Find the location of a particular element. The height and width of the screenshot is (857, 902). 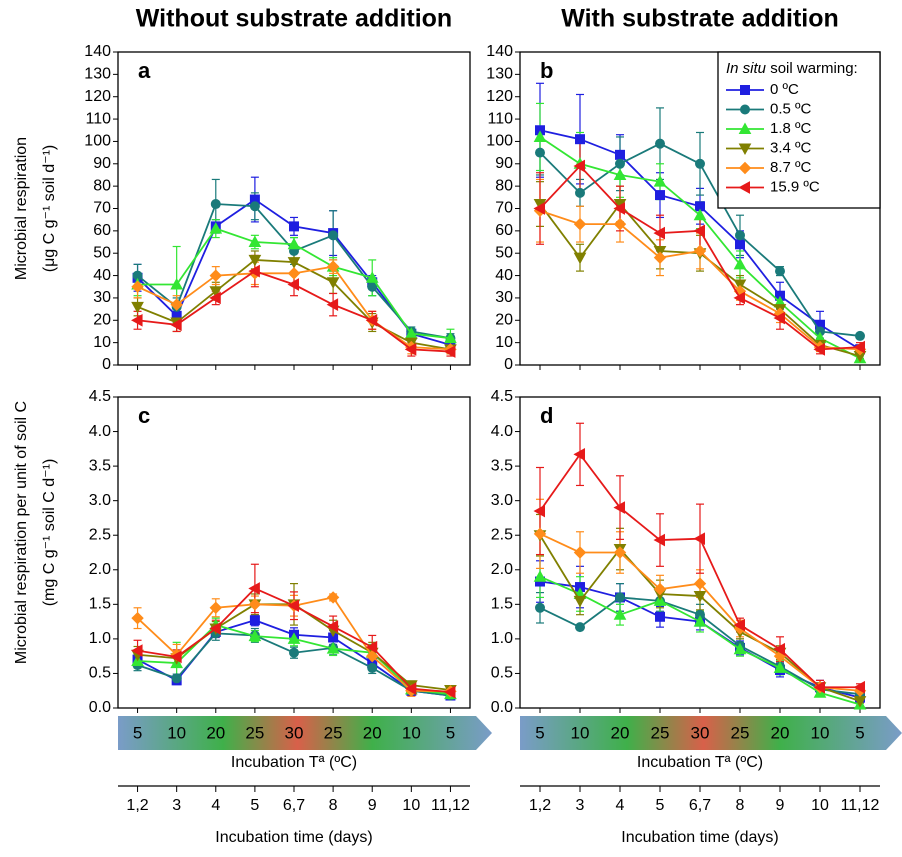

y-tick-label: 1.5 is located at coordinates (502, 604).